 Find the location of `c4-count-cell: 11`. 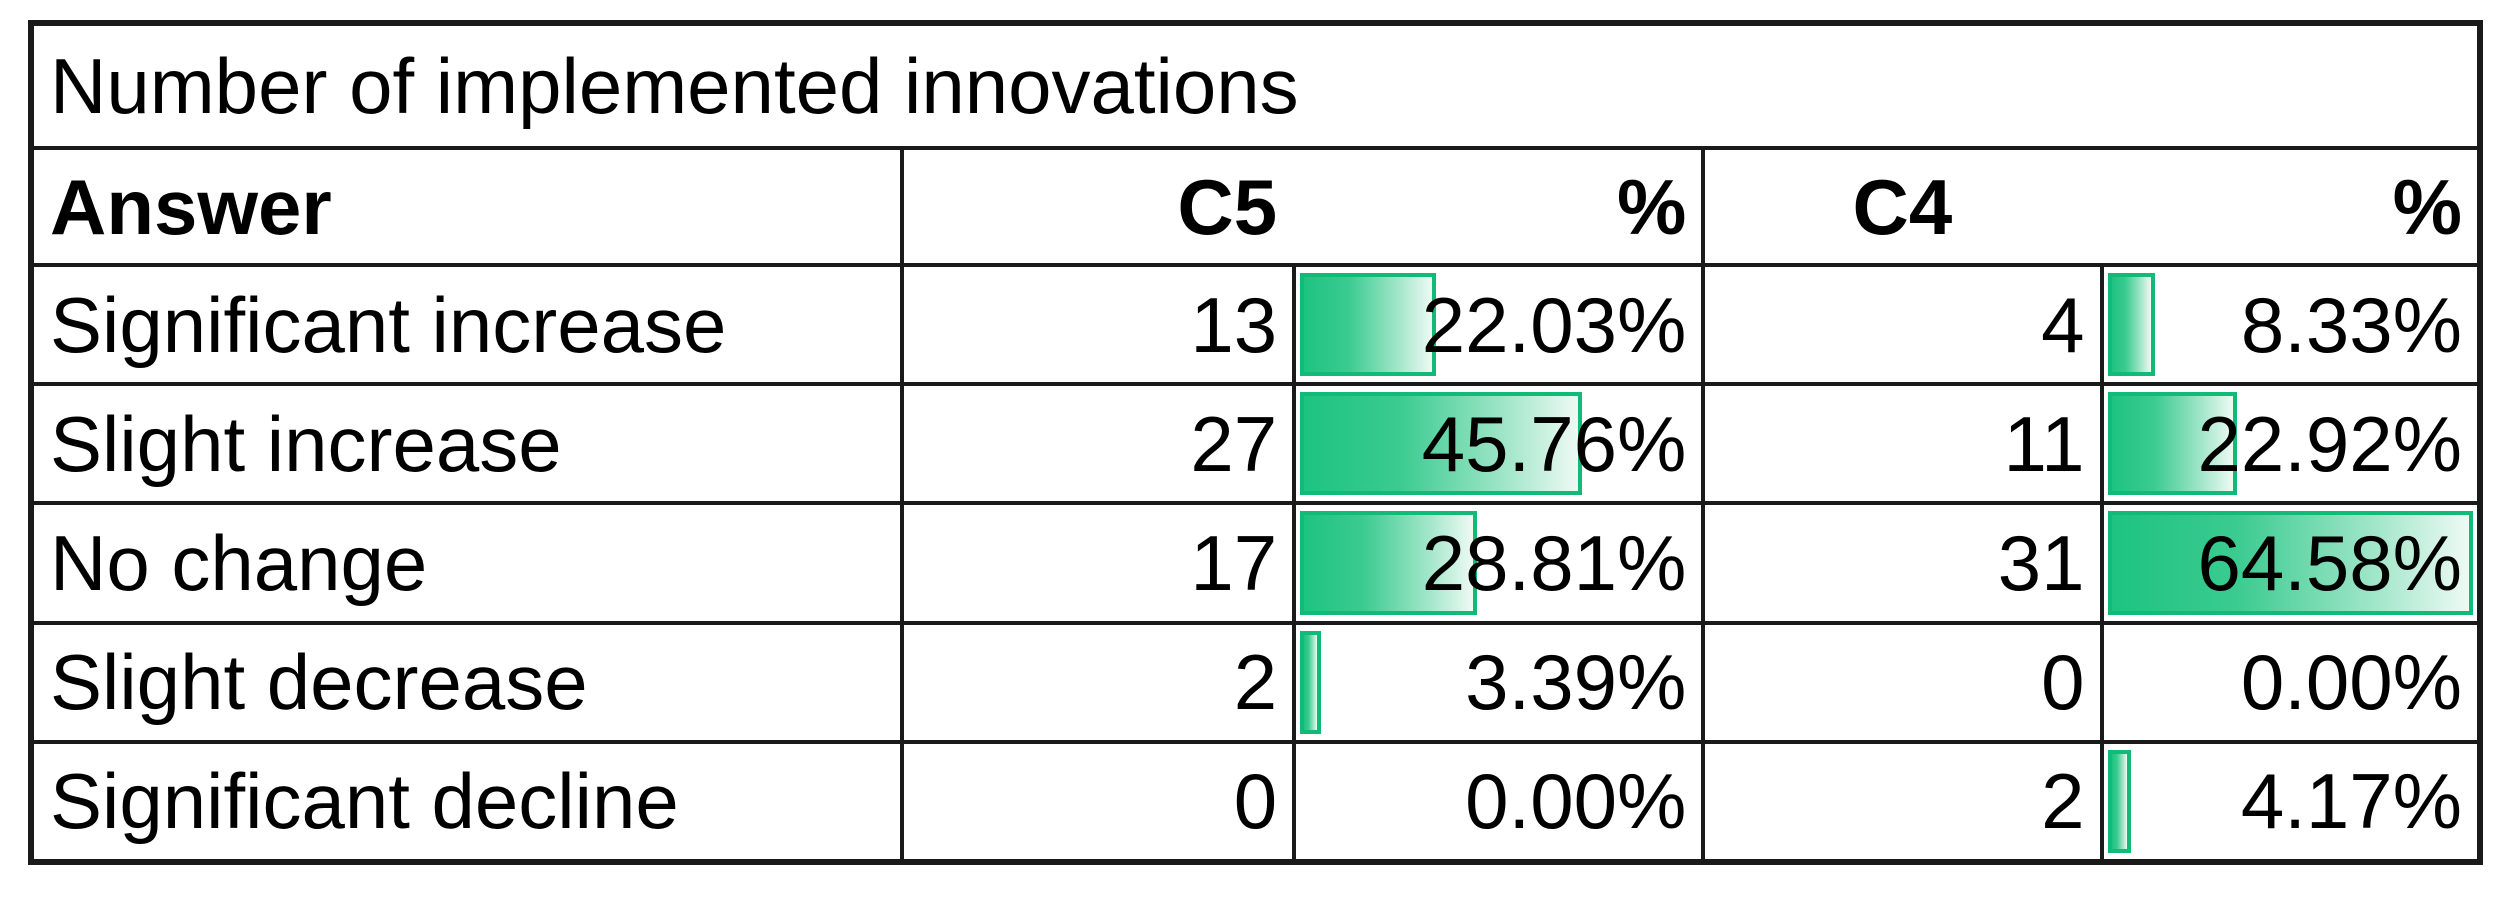

c4-count-cell: 11 is located at coordinates (1900, 444).